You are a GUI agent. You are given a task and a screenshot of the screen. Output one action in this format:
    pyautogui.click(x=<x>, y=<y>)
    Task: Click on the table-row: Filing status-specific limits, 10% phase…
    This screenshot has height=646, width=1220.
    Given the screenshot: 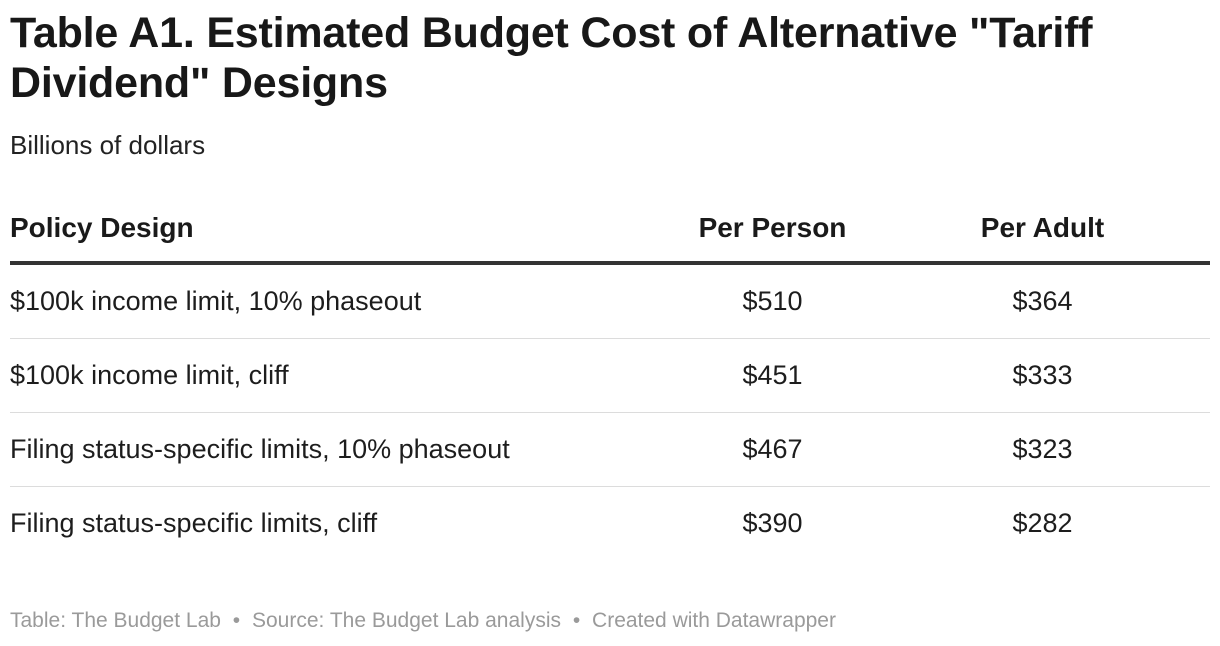 What is the action you would take?
    pyautogui.click(x=610, y=450)
    